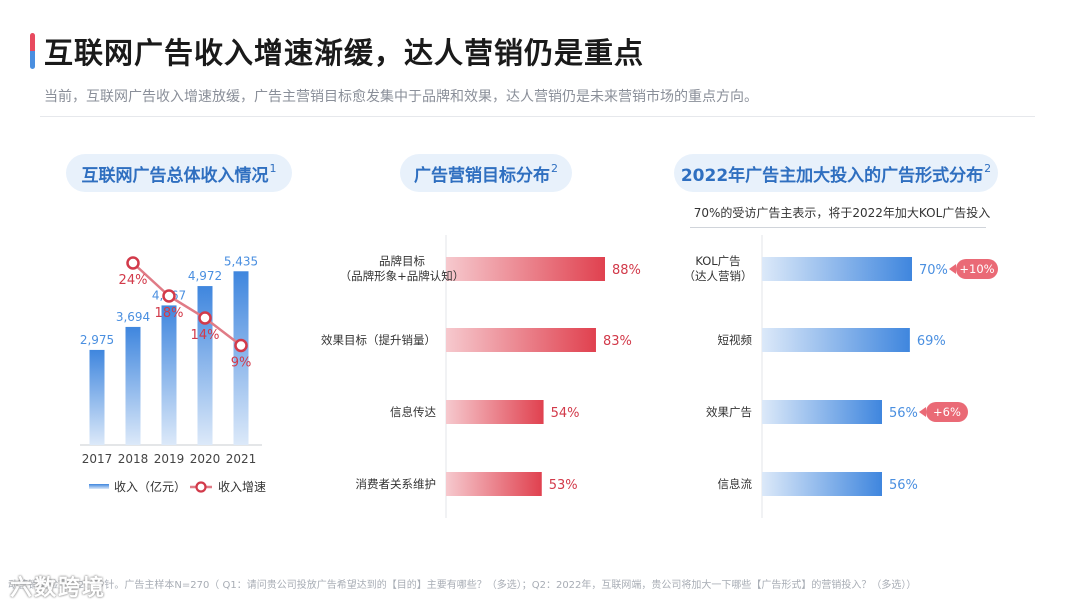 The width and height of the screenshot is (1080, 608). I want to click on chart3-badge-label: +10%, so click(976, 269).